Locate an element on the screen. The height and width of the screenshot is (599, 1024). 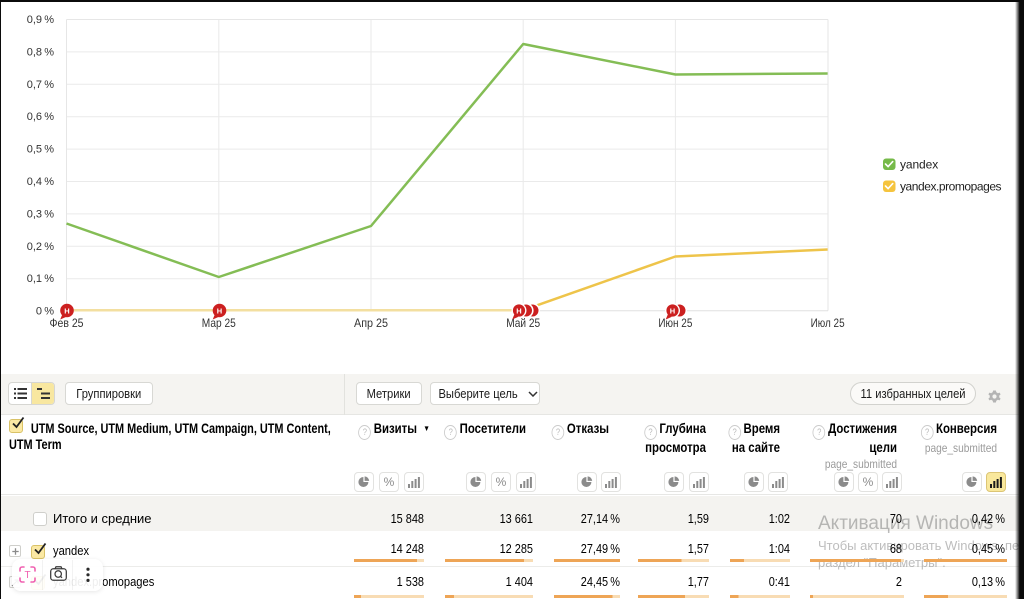
svg-text: 0,7 % is located at coordinates (40, 85).